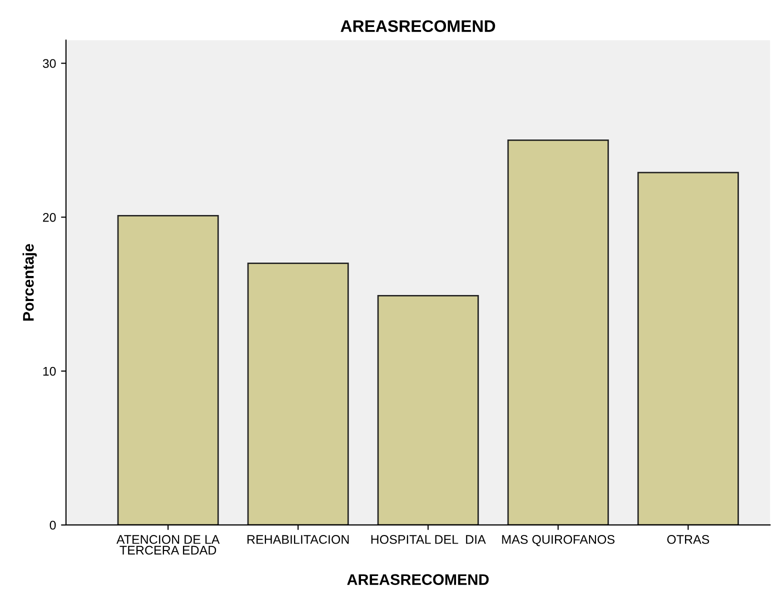 The height and width of the screenshot is (591, 781). Describe the element at coordinates (688, 539) in the screenshot. I see `x-tick-label: OTRAS` at that location.